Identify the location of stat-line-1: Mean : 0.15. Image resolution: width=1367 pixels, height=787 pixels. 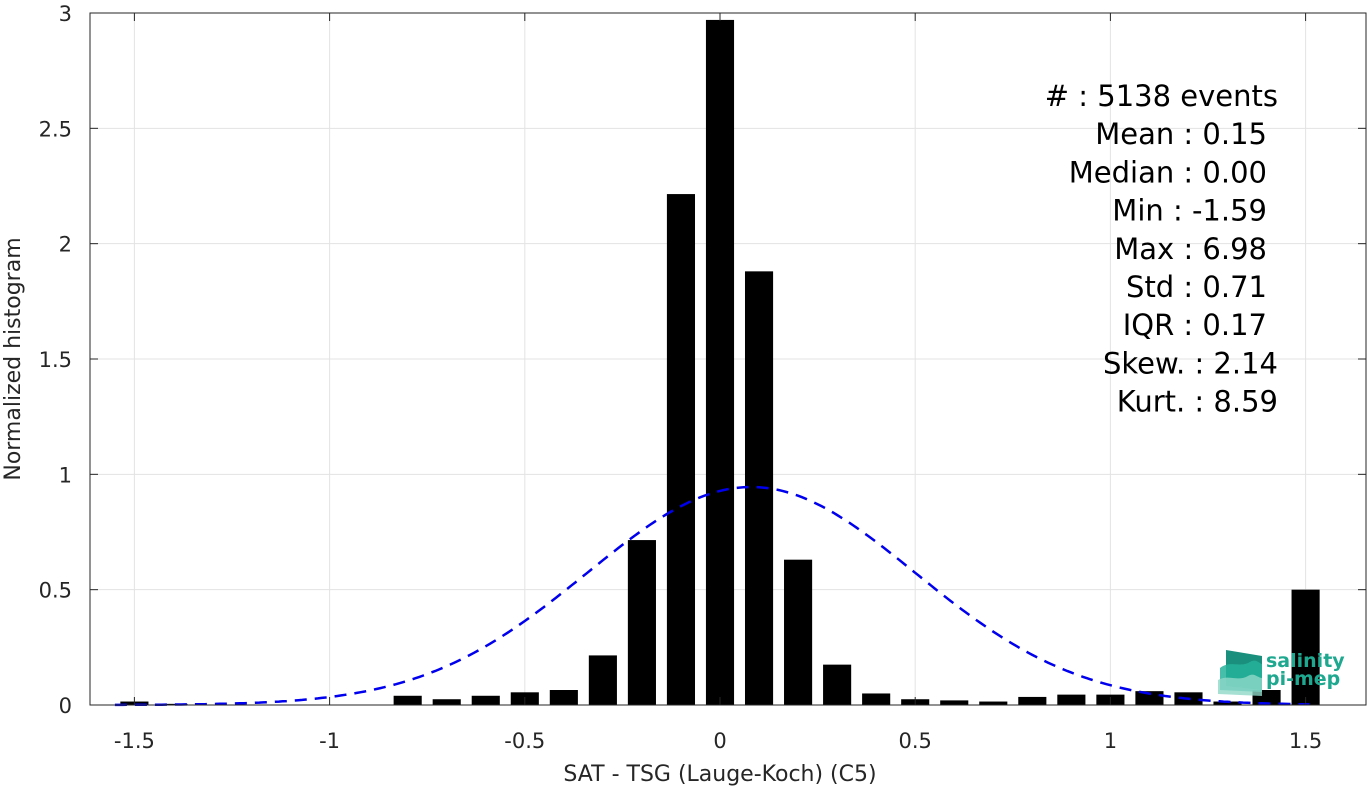
(1181, 134).